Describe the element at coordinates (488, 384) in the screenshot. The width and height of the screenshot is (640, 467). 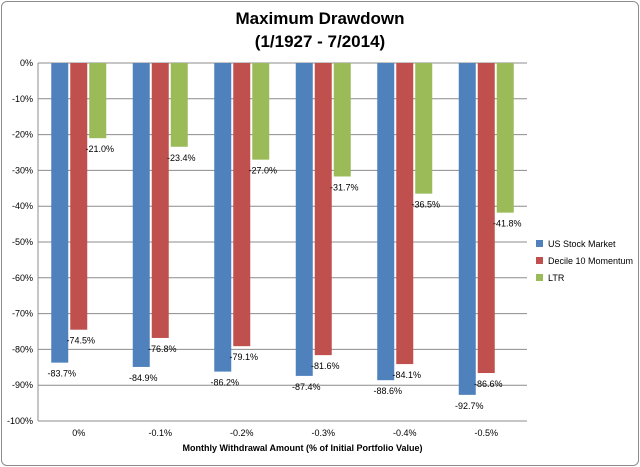
I see `data-label: -86.6%` at that location.